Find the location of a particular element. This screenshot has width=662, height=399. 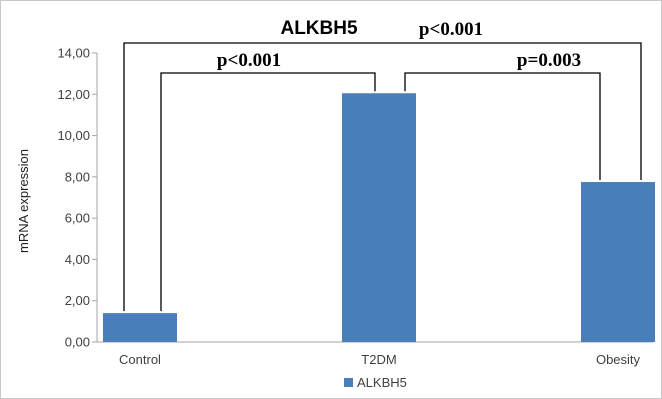

y-axis-label: mRNA expression is located at coordinates (23, 201).